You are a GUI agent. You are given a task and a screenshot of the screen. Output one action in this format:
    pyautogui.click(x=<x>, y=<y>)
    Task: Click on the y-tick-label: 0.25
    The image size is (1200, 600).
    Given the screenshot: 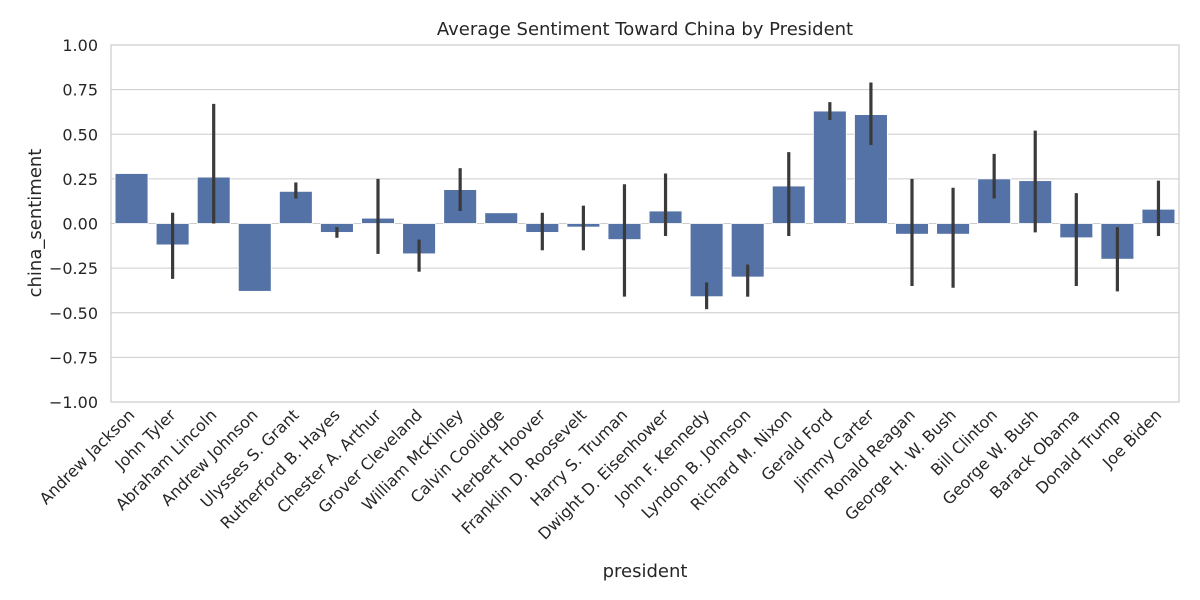 What is the action you would take?
    pyautogui.click(x=80, y=179)
    